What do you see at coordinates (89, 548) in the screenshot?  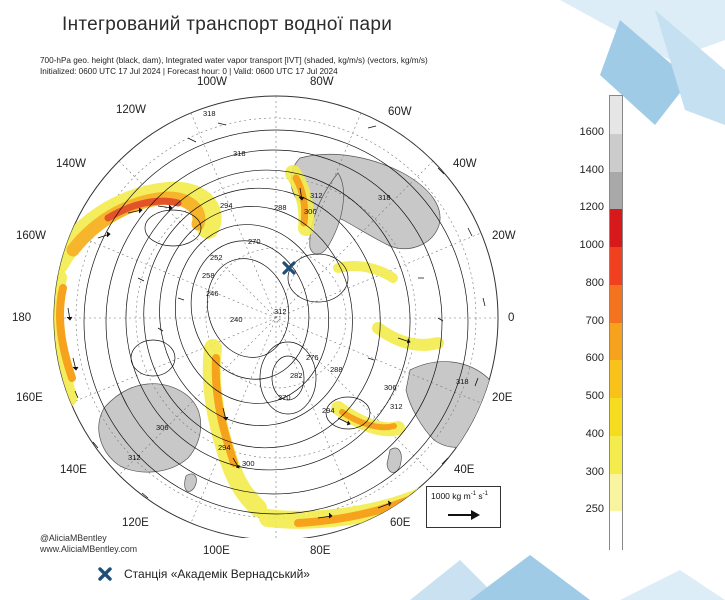 I see `credit-url: www.AliciaMBentley.com` at bounding box center [89, 548].